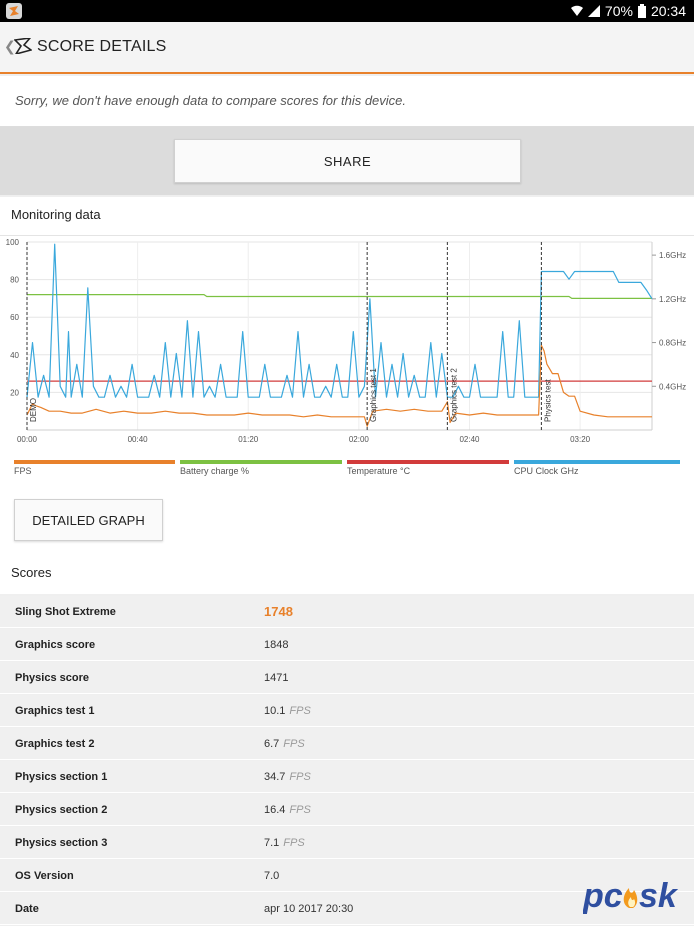 The image size is (694, 926). I want to click on app-notification-icon, so click(14, 11).